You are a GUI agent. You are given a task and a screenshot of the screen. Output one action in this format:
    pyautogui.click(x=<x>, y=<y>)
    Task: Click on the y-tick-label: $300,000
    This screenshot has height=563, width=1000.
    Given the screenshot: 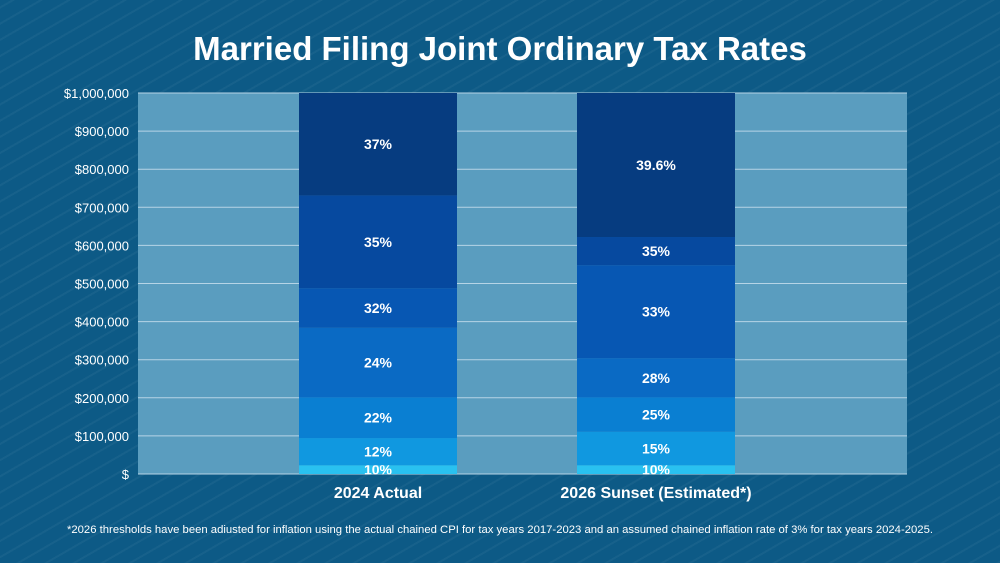 What is the action you would take?
    pyautogui.click(x=102, y=360)
    